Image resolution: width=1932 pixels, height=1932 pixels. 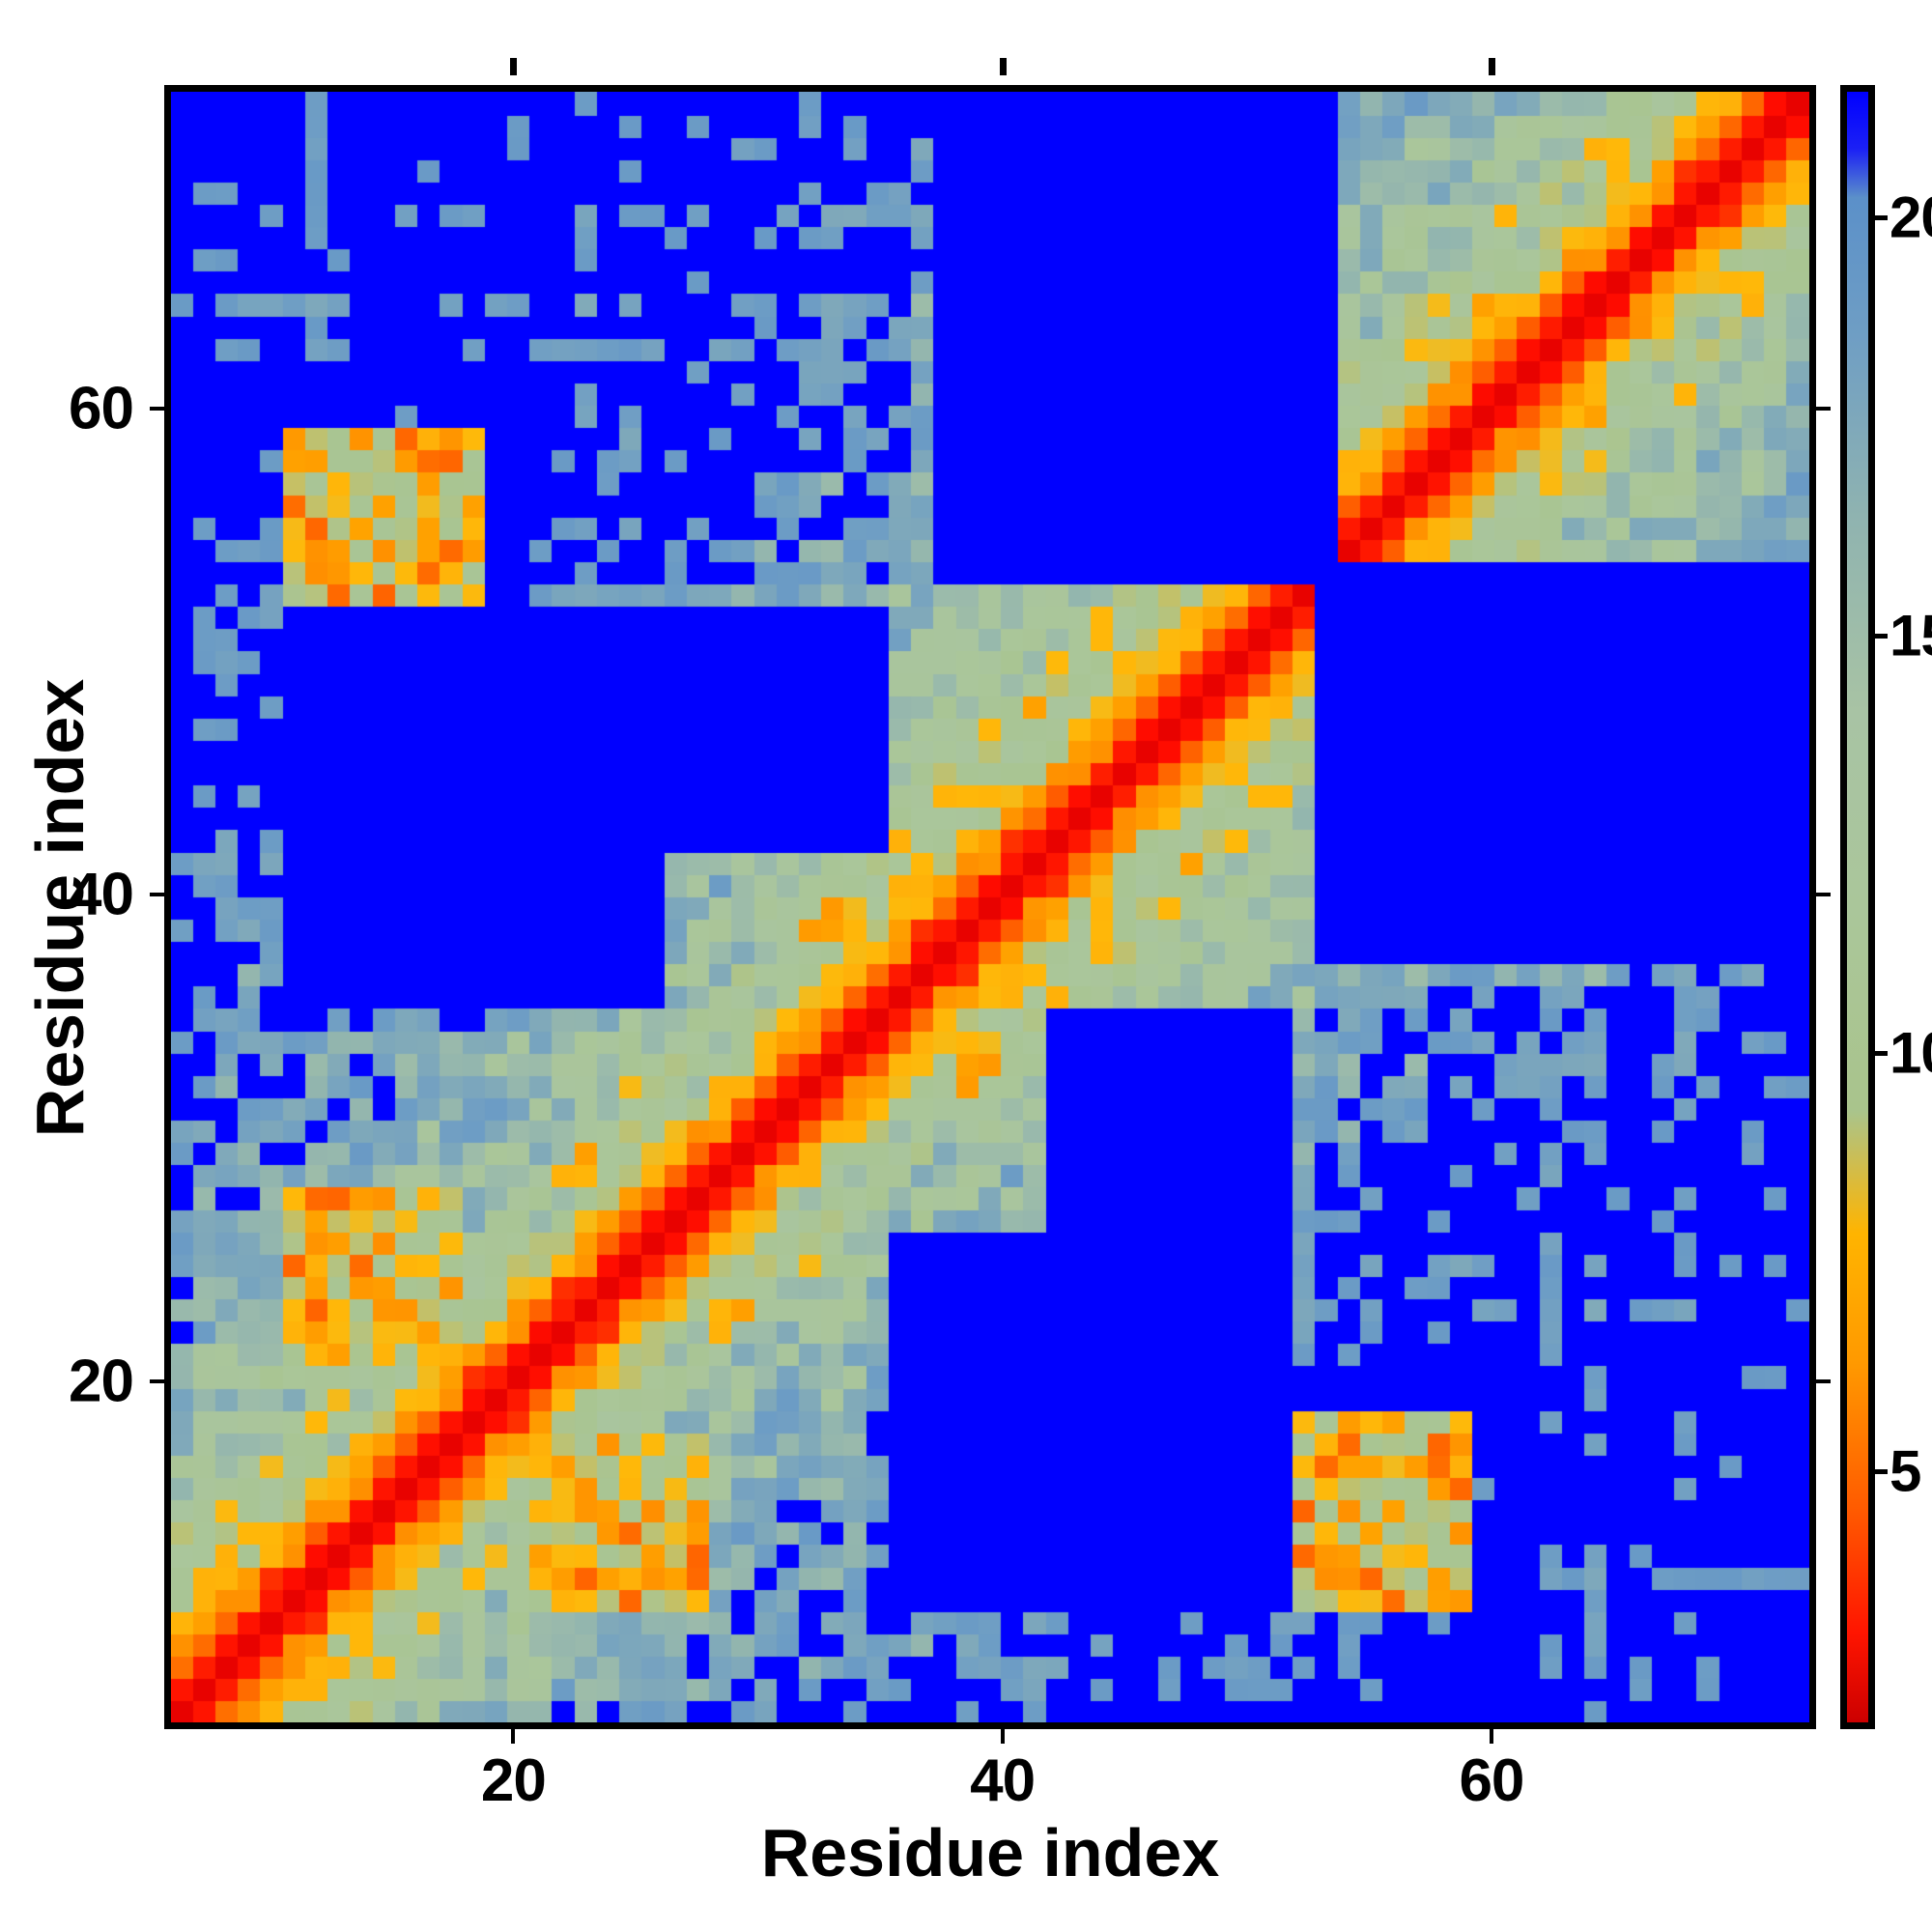 What do you see at coordinates (1003, 1780) in the screenshot?
I see `x-tick-label: 40` at bounding box center [1003, 1780].